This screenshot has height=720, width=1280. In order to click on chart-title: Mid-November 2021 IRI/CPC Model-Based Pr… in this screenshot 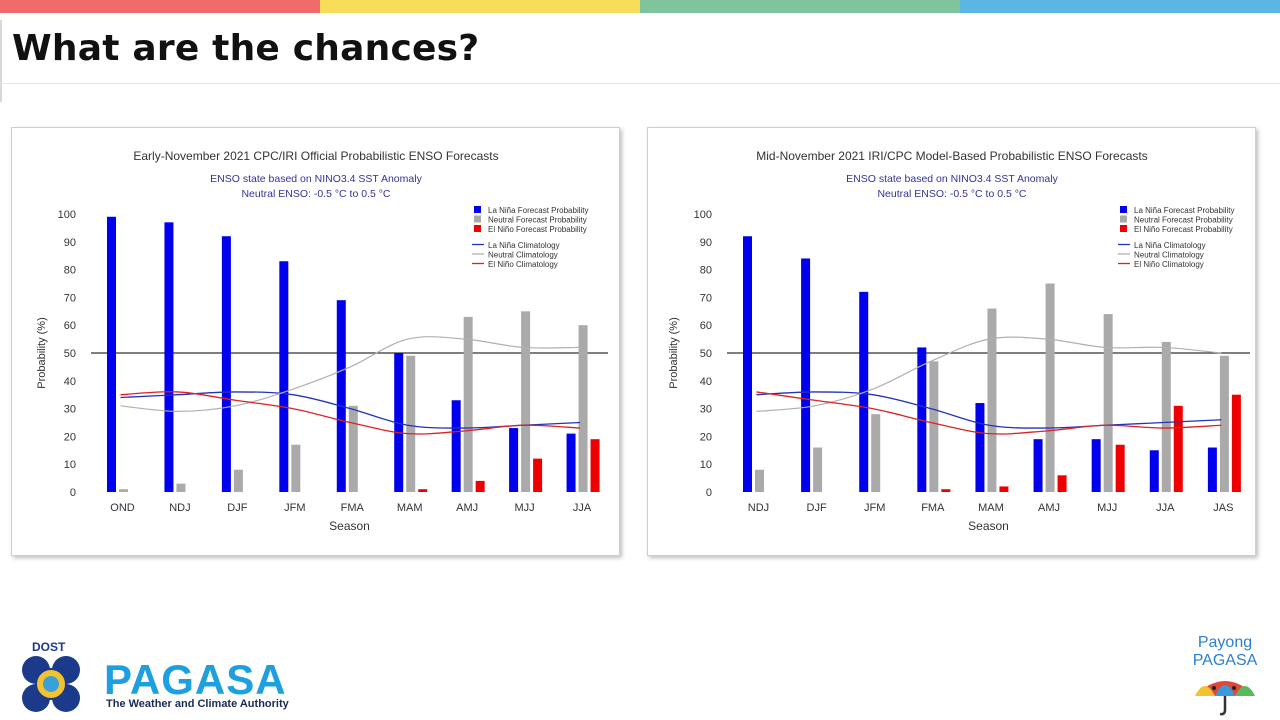, I will do `click(951, 156)`.